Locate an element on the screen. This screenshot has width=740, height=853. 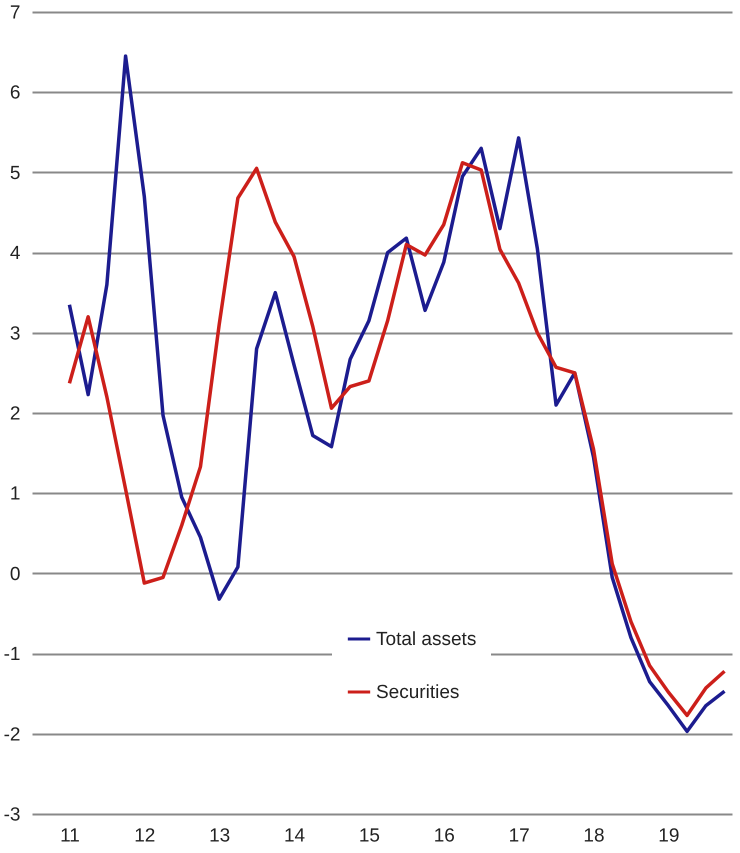
x-tick-label: 12 is located at coordinates (145, 836).